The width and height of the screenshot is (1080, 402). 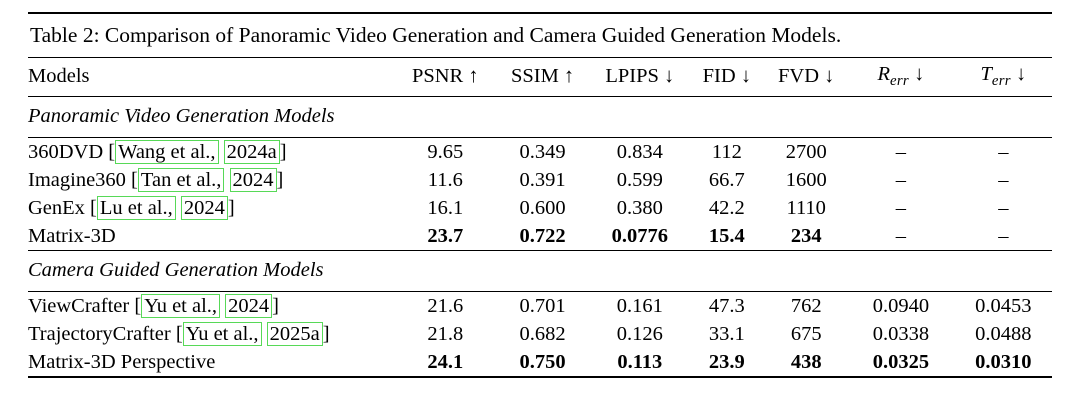 What do you see at coordinates (212, 77) in the screenshot?
I see `col-header-models: Models` at bounding box center [212, 77].